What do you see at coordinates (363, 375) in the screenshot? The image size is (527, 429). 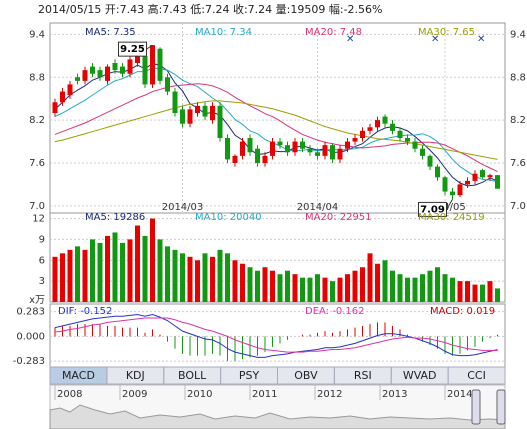 I see `tab-label: RSI` at bounding box center [363, 375].